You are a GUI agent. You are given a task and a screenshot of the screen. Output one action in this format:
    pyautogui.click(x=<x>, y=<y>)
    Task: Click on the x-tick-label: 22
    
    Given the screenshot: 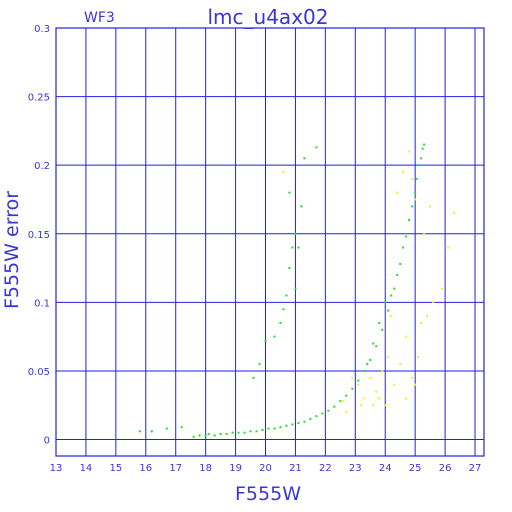 What is the action you would take?
    pyautogui.click(x=325, y=468)
    